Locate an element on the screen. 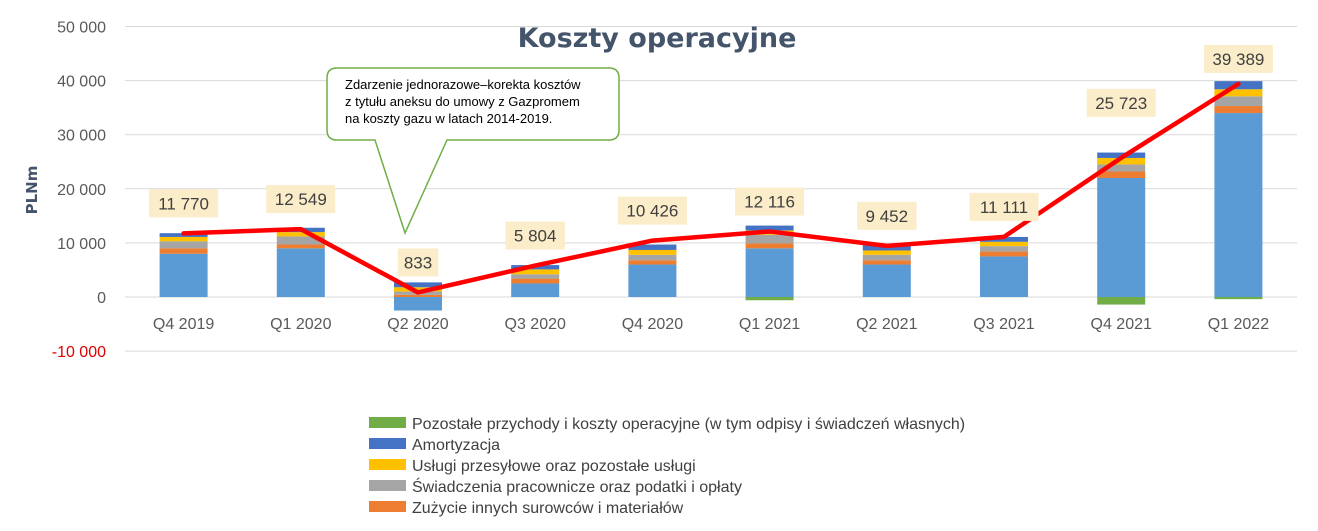 The image size is (1318, 531). data-label: 9 452 is located at coordinates (887, 215).